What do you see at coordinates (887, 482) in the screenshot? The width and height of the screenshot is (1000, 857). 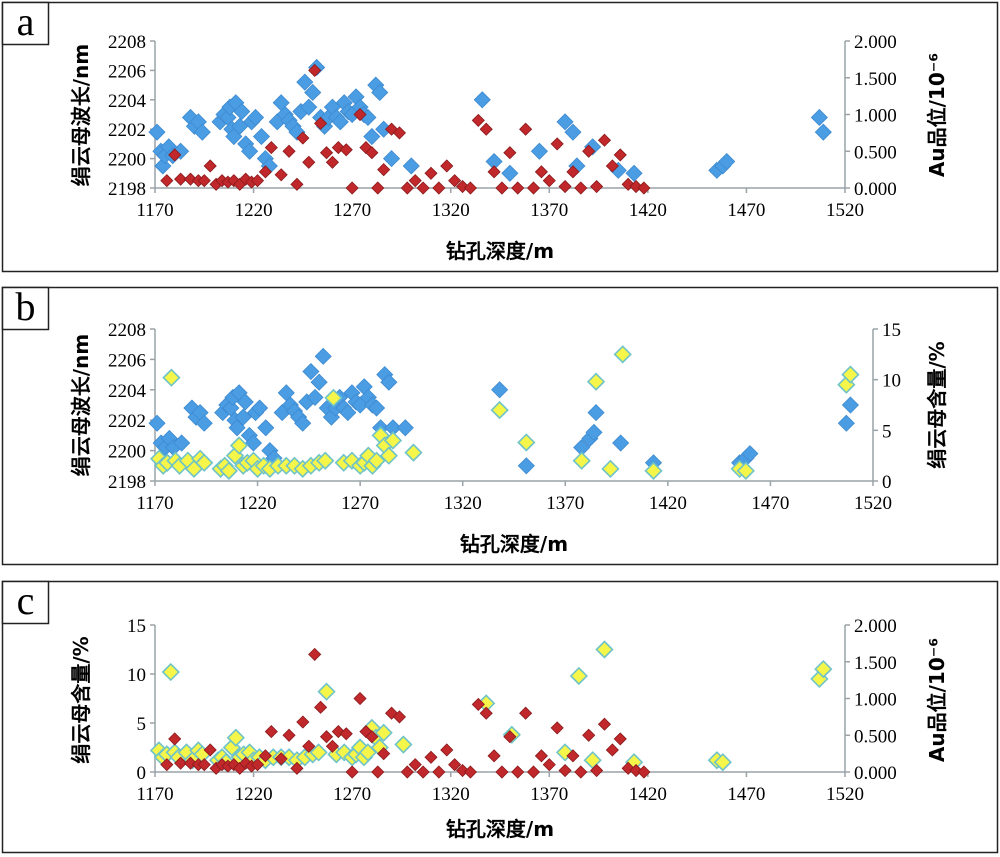 I see `right-y-tick-label: 0` at bounding box center [887, 482].